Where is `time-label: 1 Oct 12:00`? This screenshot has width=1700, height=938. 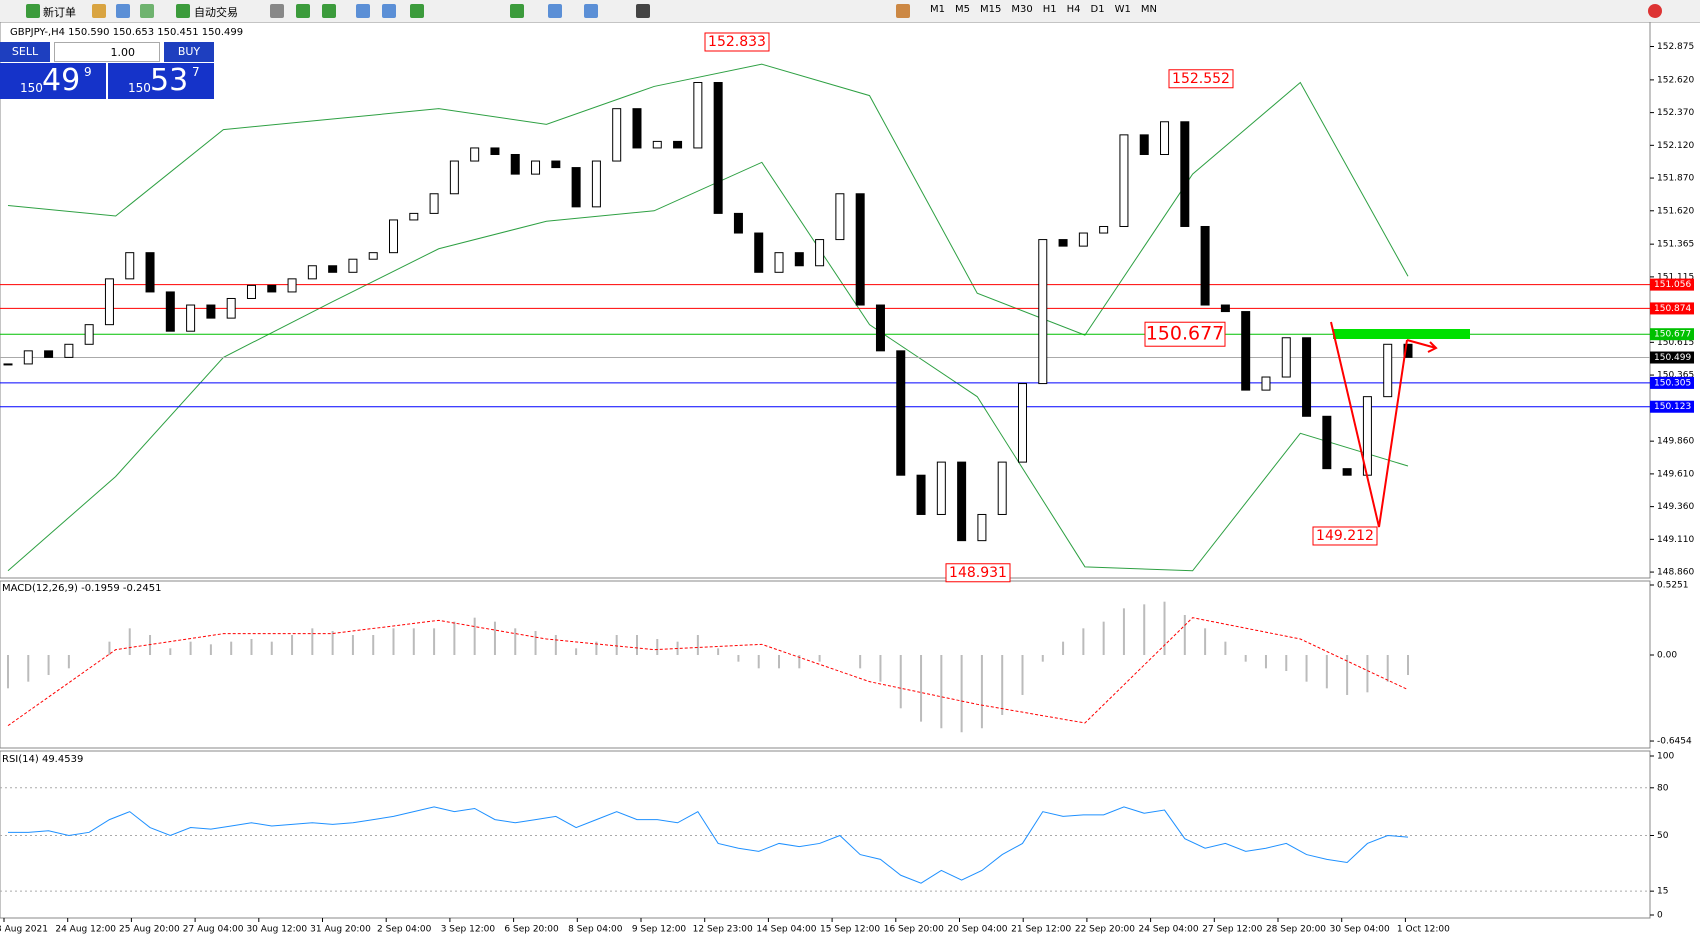
time-label: 1 Oct 12:00 is located at coordinates (1423, 930).